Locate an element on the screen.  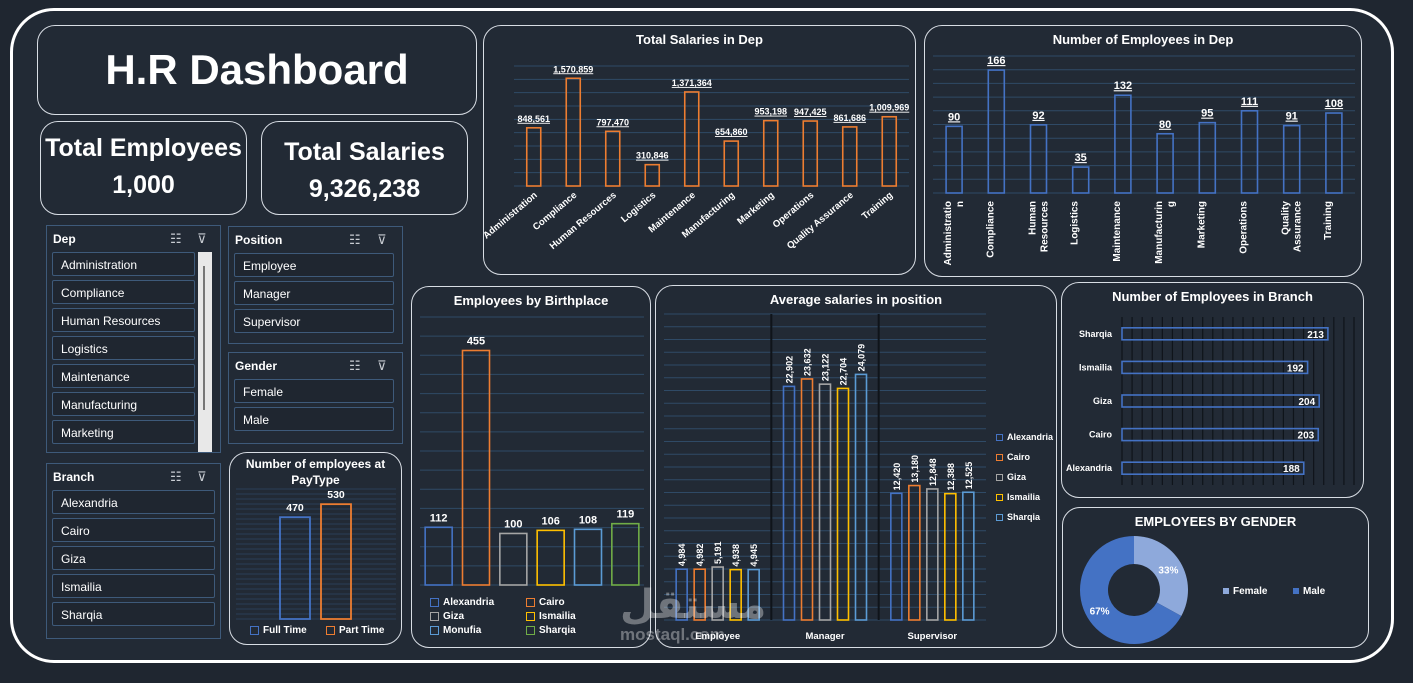
page-title: H.R Dashboard is located at coordinates (257, 69).